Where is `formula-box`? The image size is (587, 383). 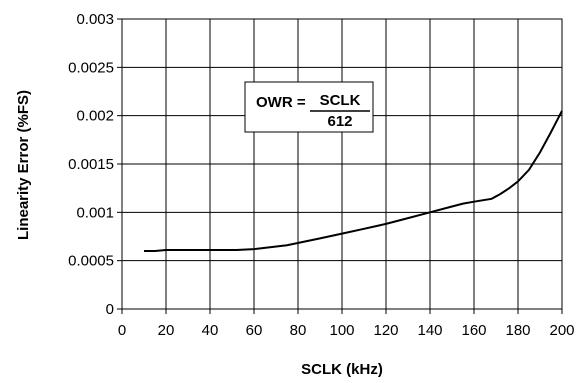
formula-box is located at coordinates (309, 107).